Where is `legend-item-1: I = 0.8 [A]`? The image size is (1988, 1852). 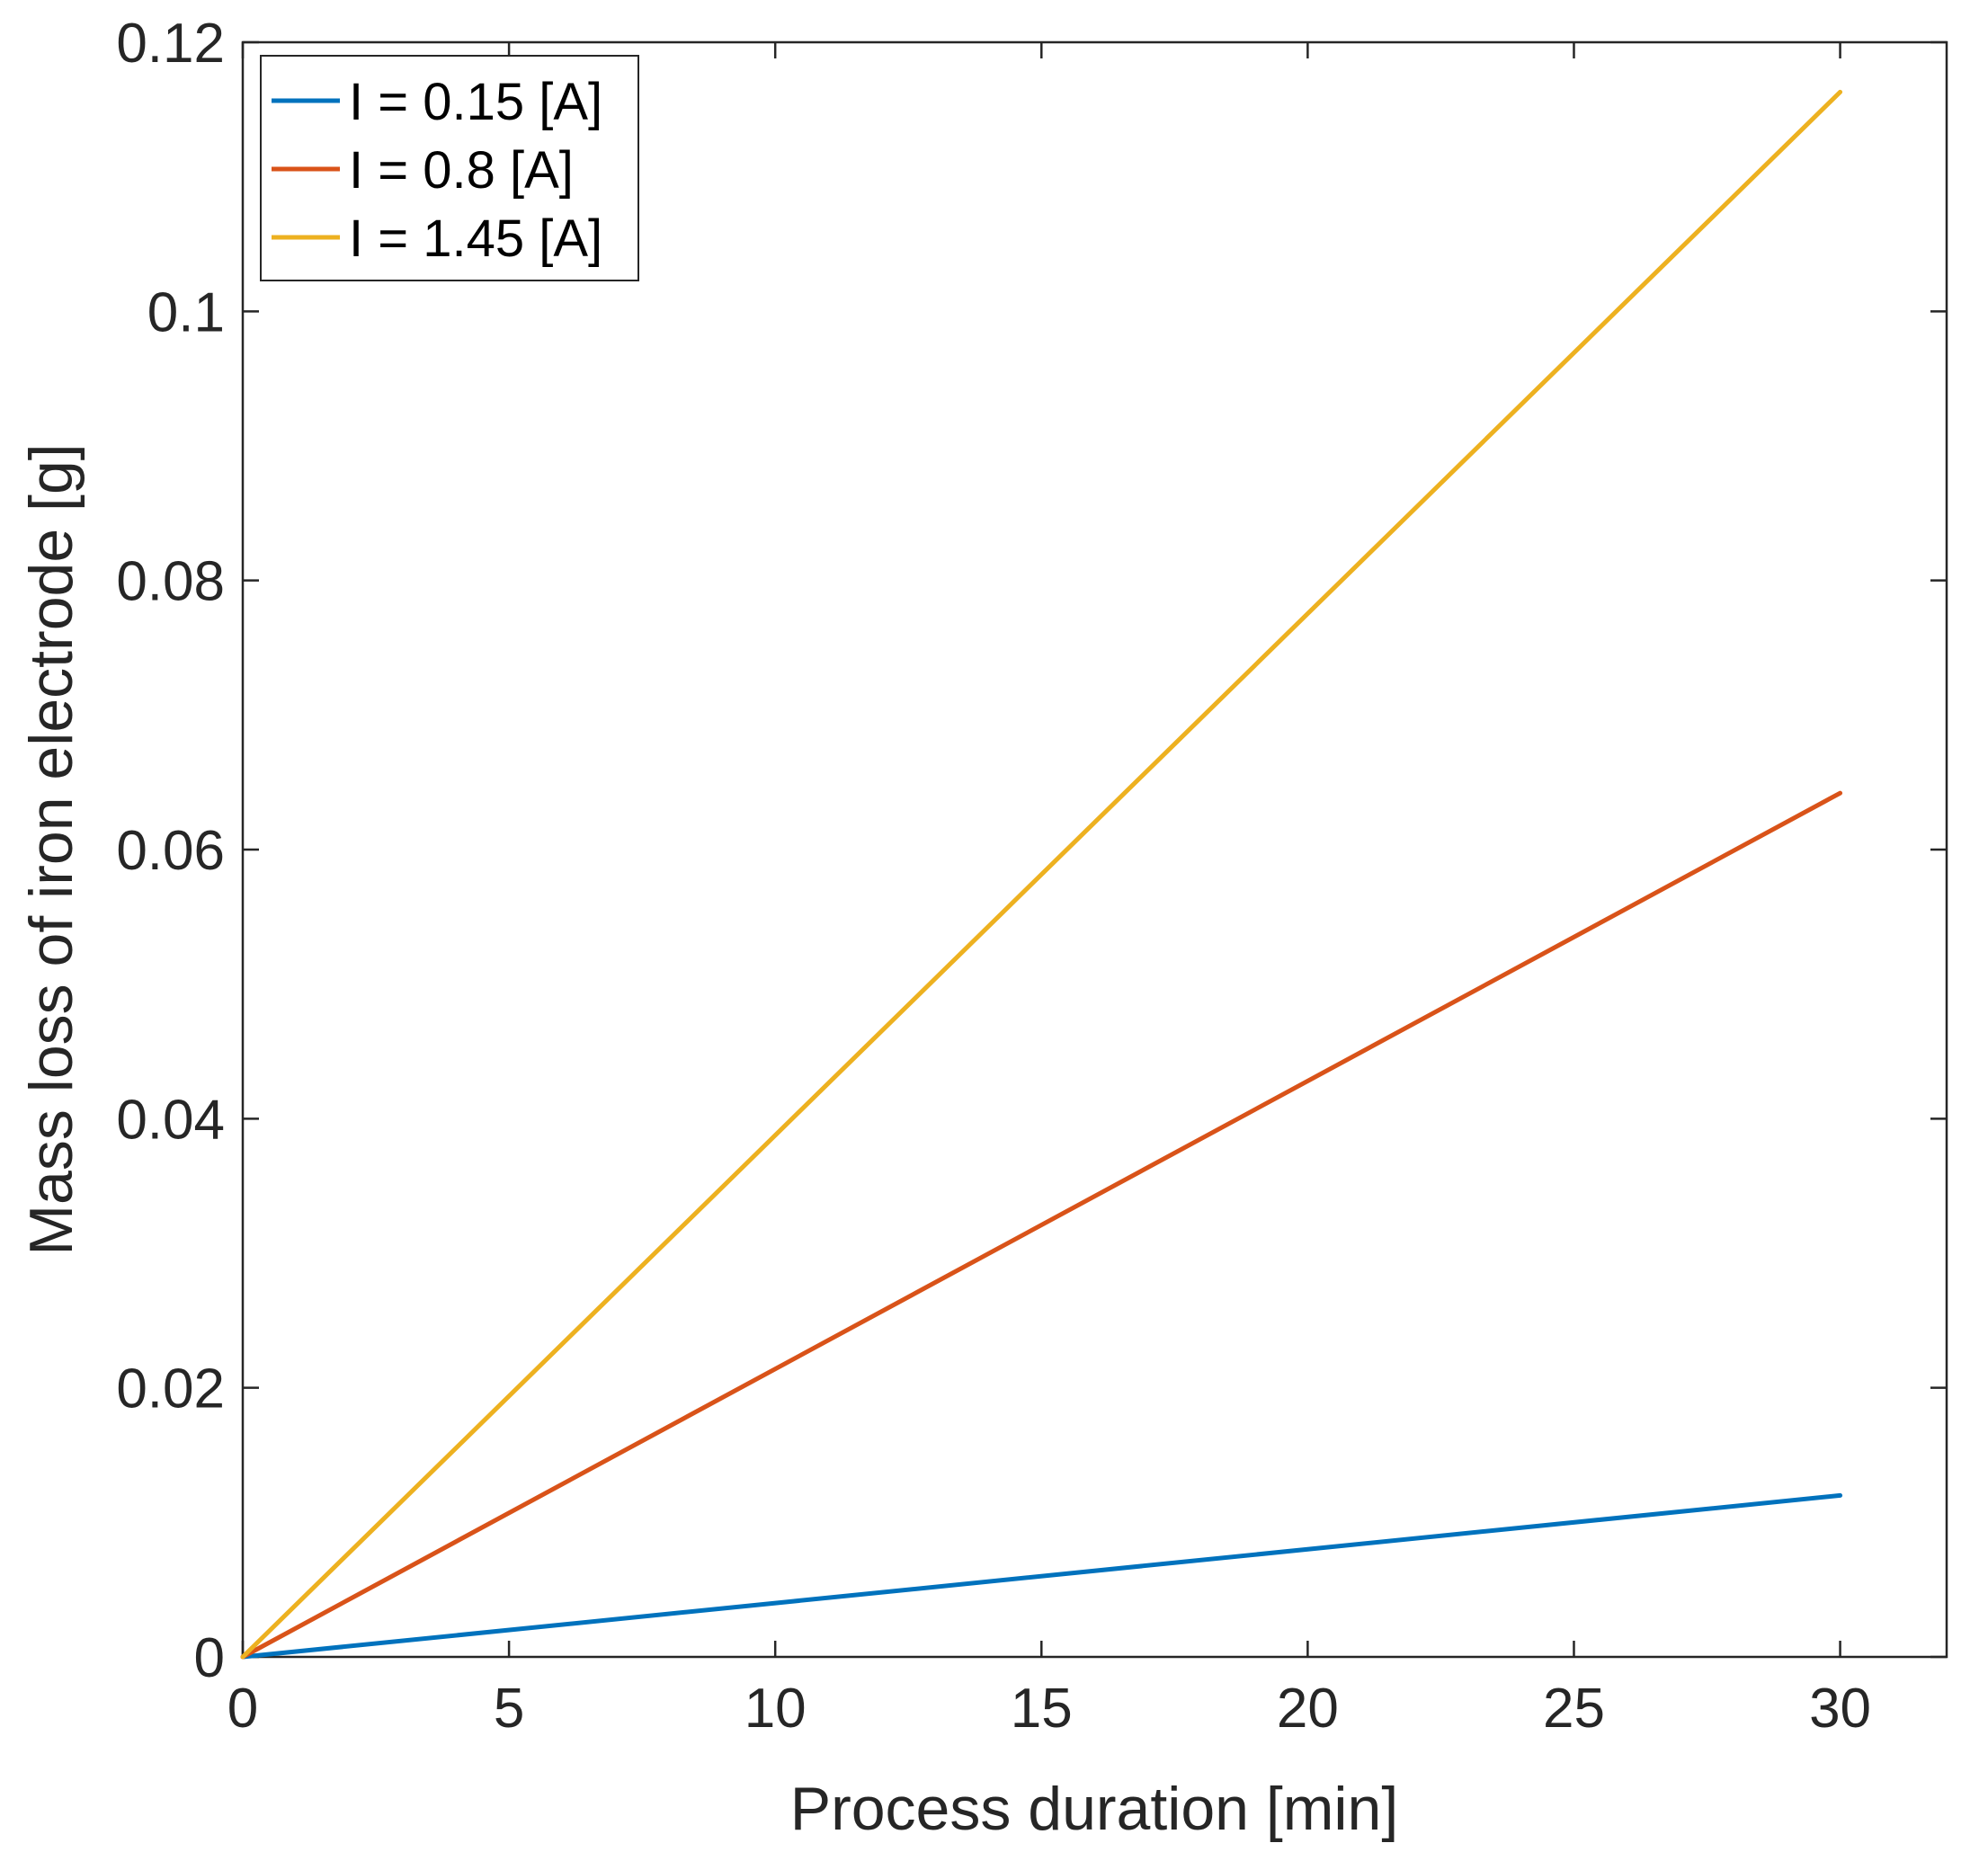
legend-item-1: I = 0.8 [A] is located at coordinates (423, 170).